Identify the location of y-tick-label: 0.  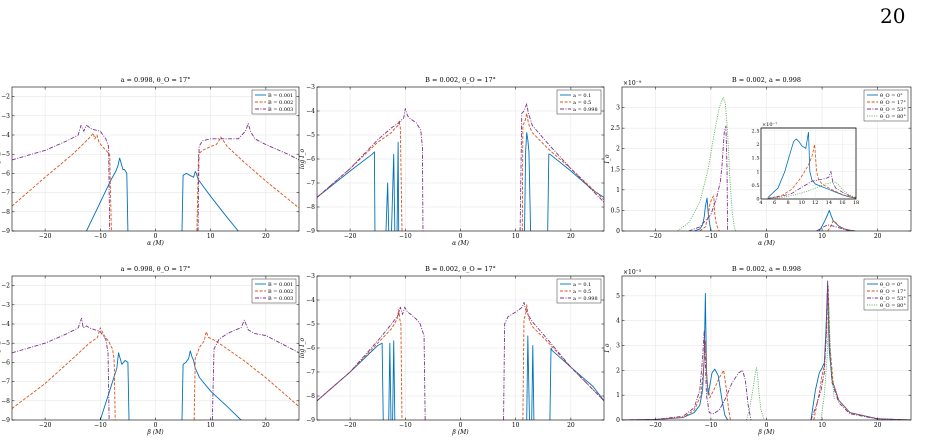
(757, 200).